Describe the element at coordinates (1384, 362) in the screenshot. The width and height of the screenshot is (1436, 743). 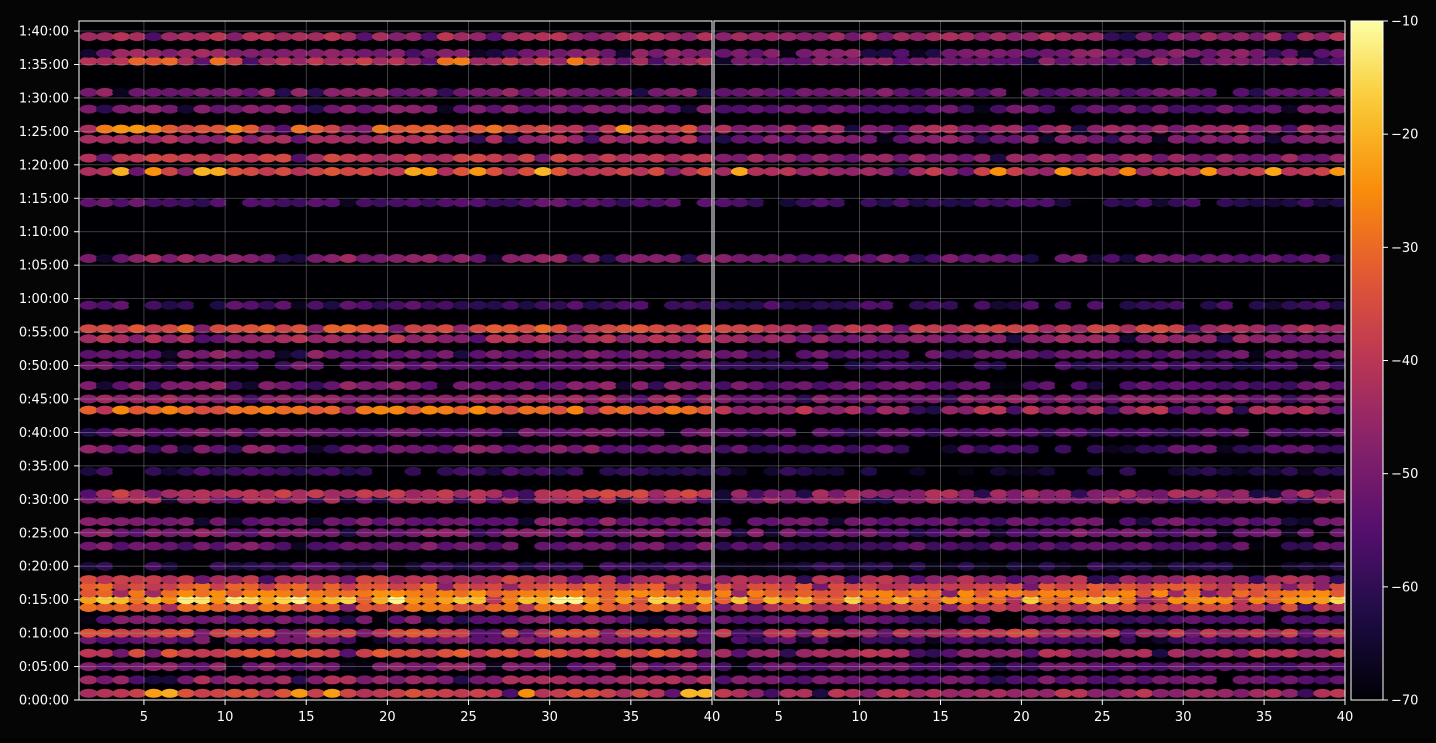
I see `colorbar: −10−20−30−40−50−60−70` at that location.